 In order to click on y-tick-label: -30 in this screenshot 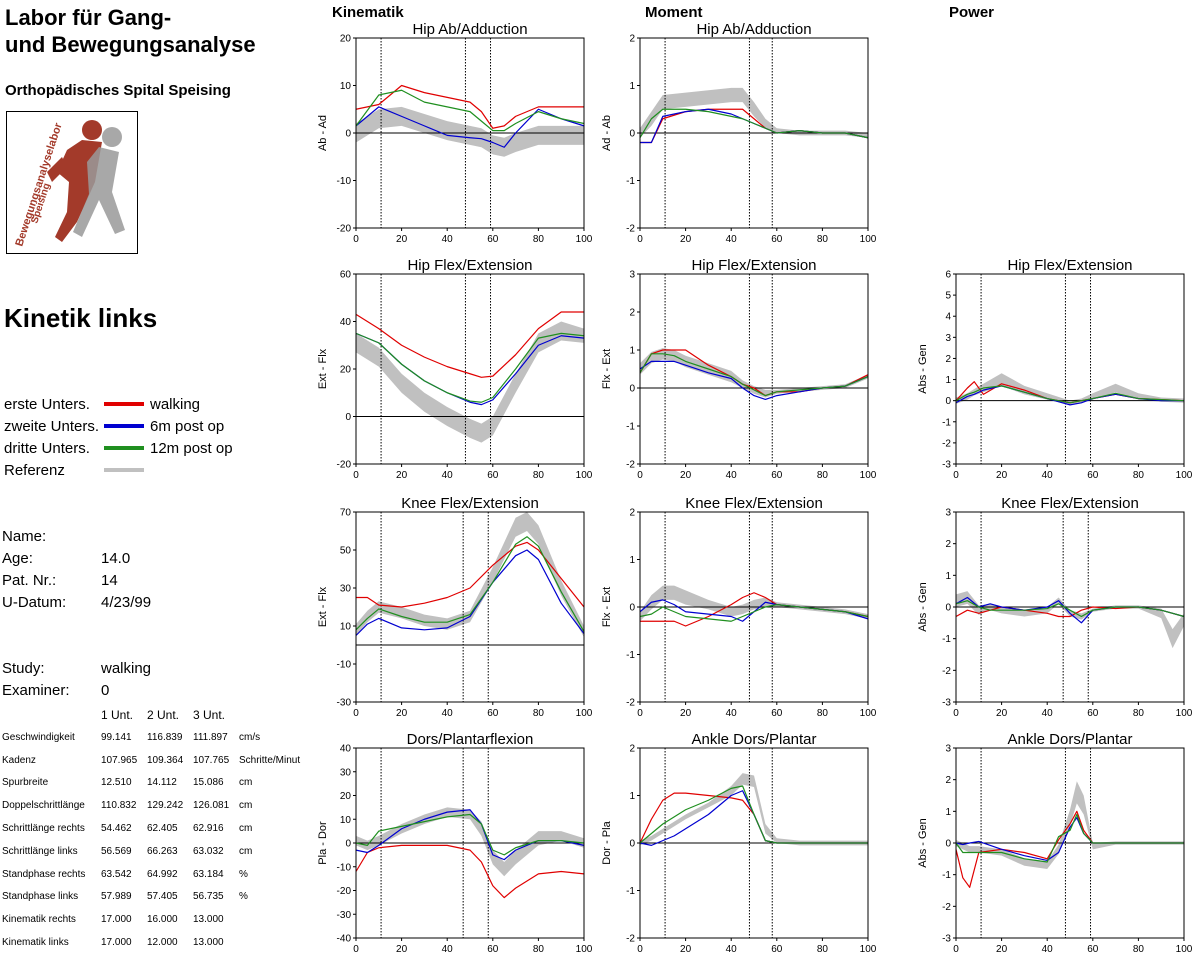, I will do `click(344, 915)`.